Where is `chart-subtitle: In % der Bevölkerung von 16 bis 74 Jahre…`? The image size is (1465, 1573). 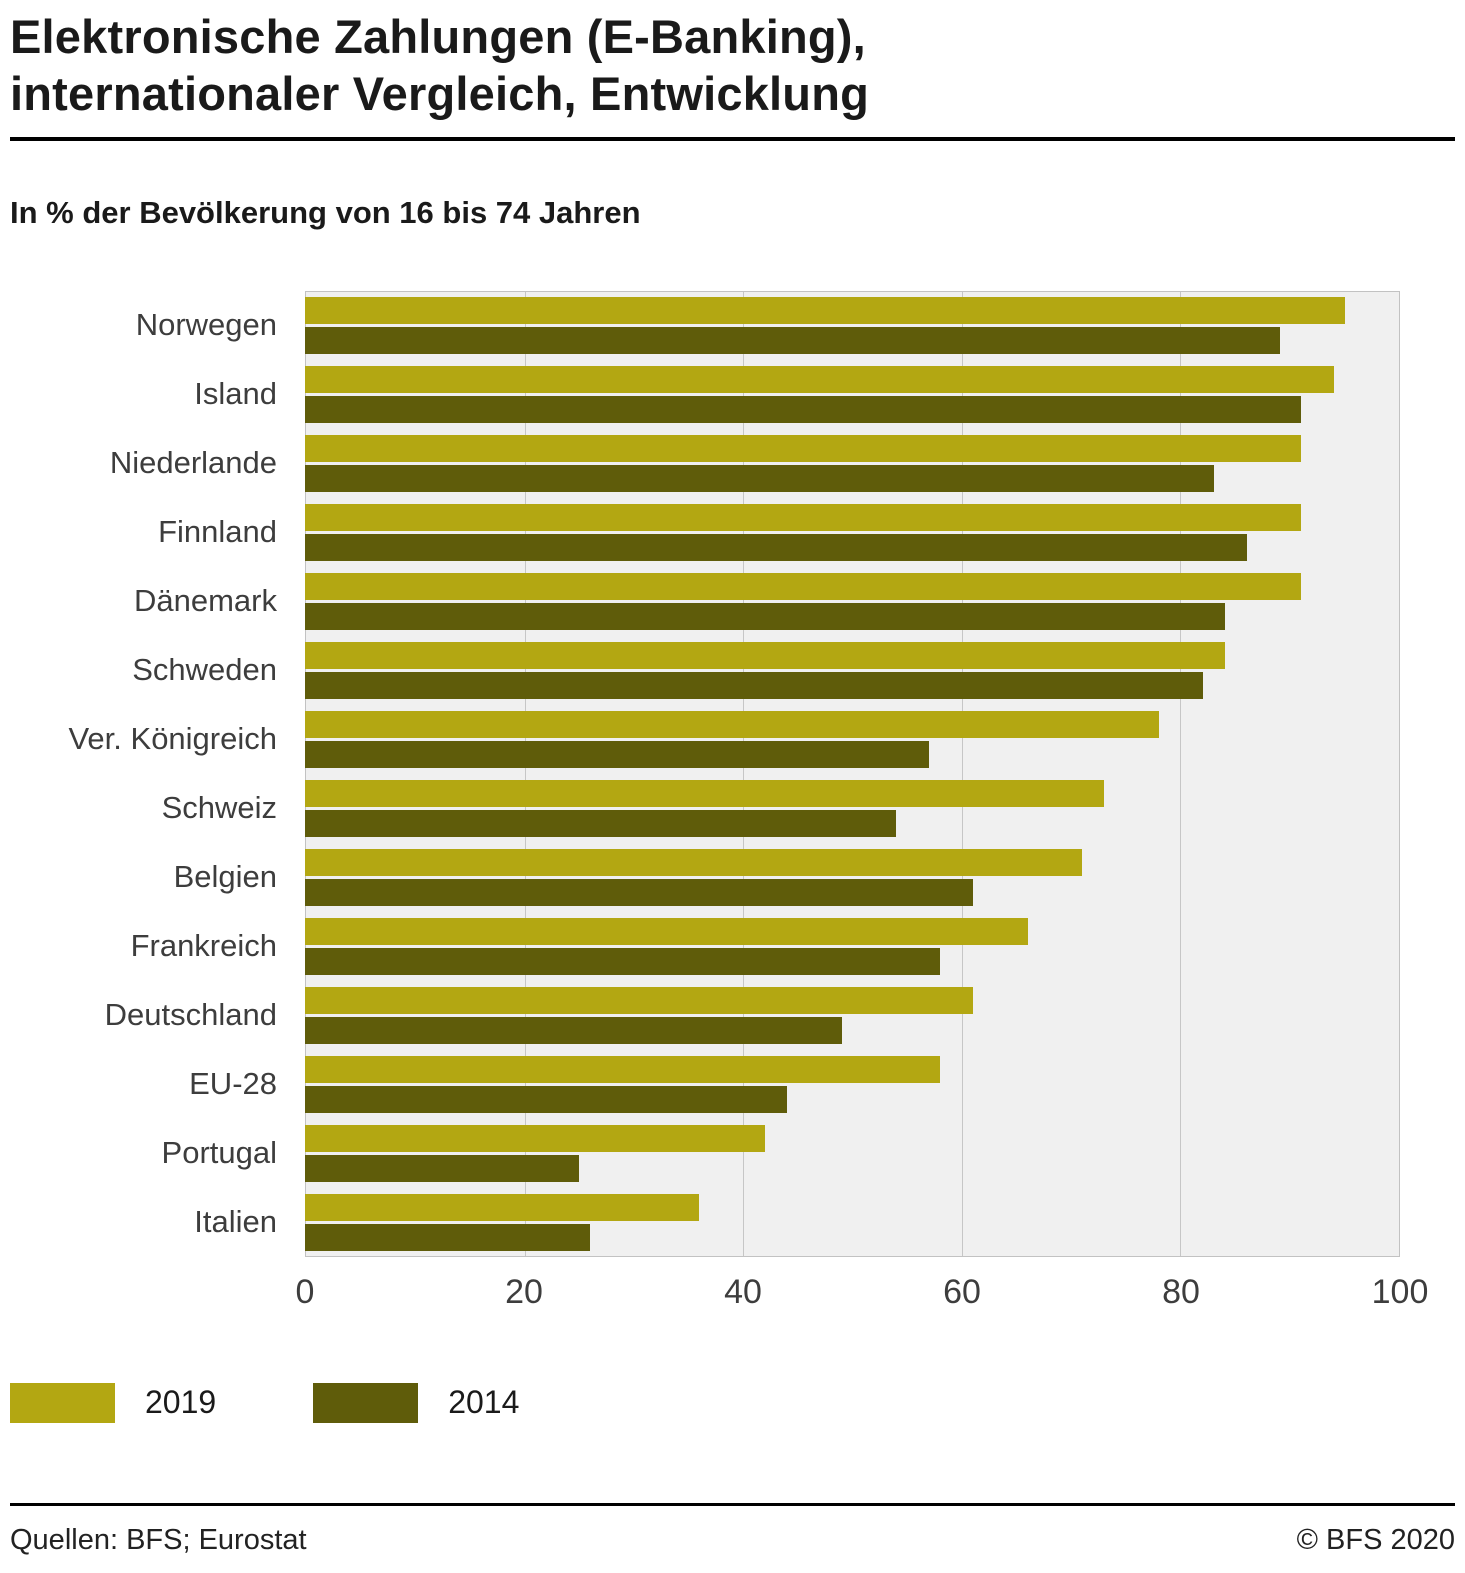
chart-subtitle: In % der Bevölkerung von 16 bis 74 Jahre… is located at coordinates (325, 212).